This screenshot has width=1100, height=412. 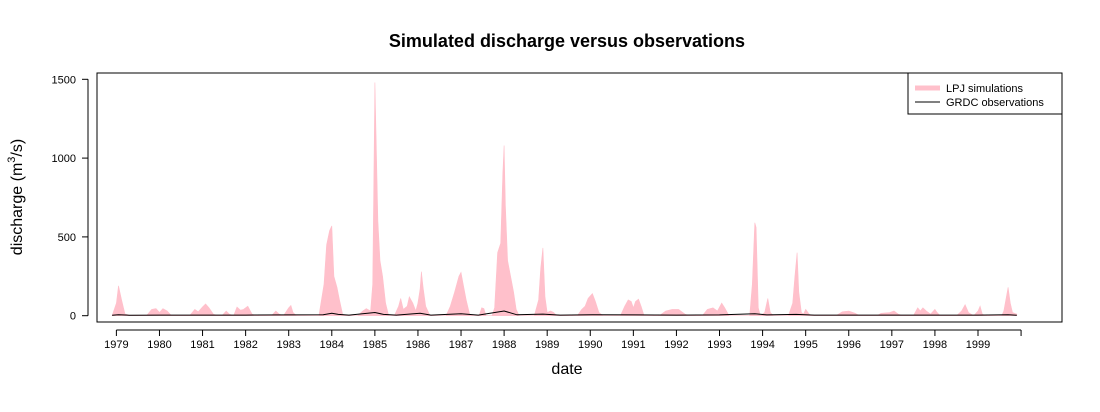 I want to click on y-axis-title-main: discharge (m, so click(x=17, y=209).